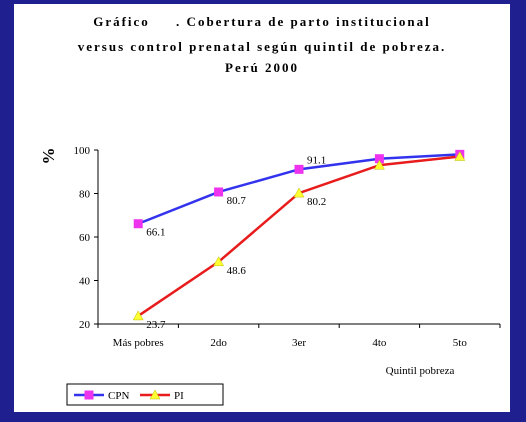  I want to click on data-label: 80.7, so click(237, 201).